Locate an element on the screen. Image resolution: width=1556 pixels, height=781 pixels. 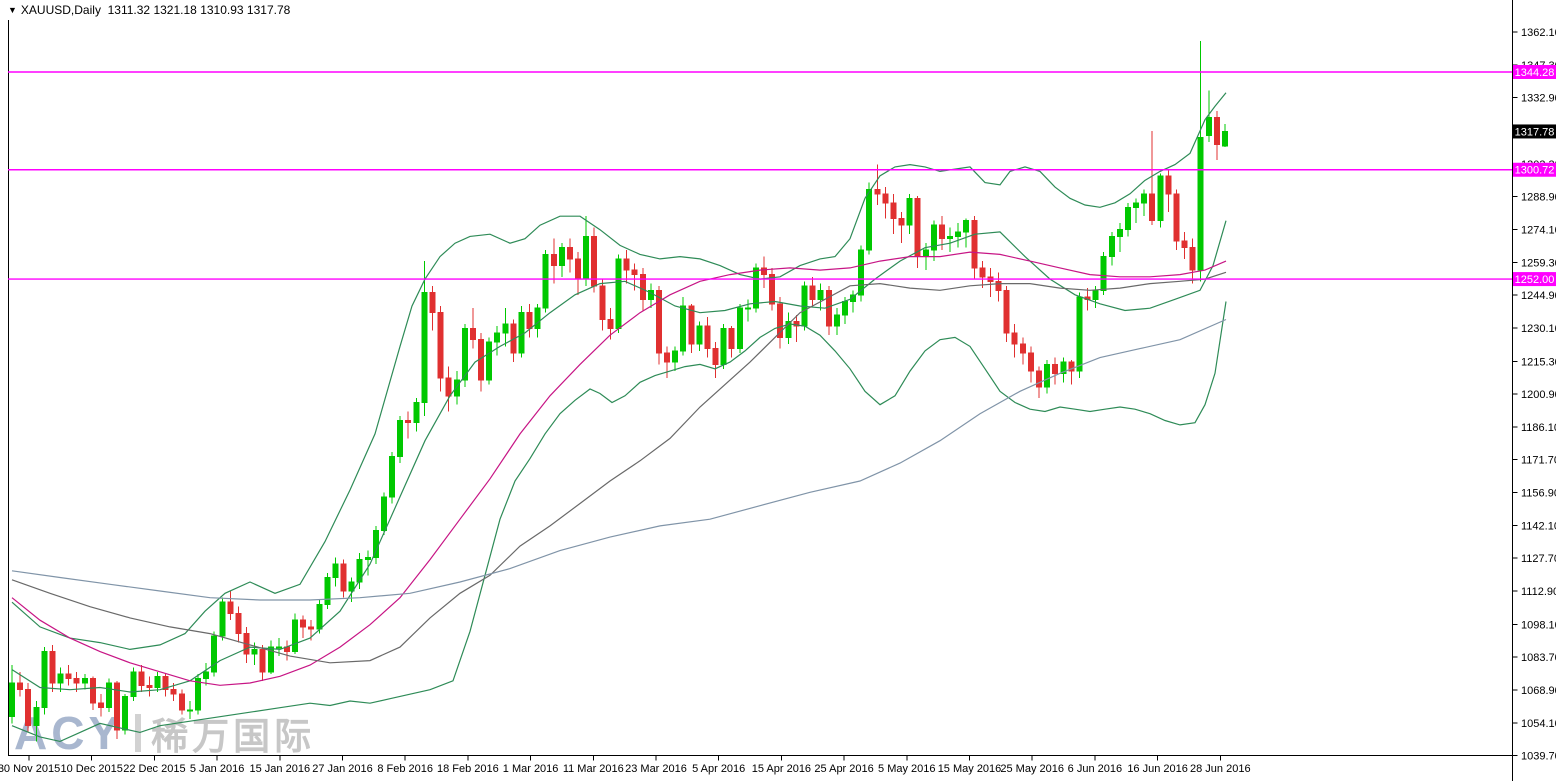
price-tick-label: 1244.90 is located at coordinates (1538, 296).